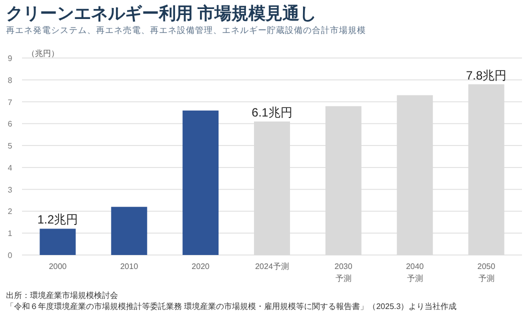 This screenshot has width=528, height=317. Describe the element at coordinates (57, 219) in the screenshot. I see `value-label: 1.2兆円` at that location.